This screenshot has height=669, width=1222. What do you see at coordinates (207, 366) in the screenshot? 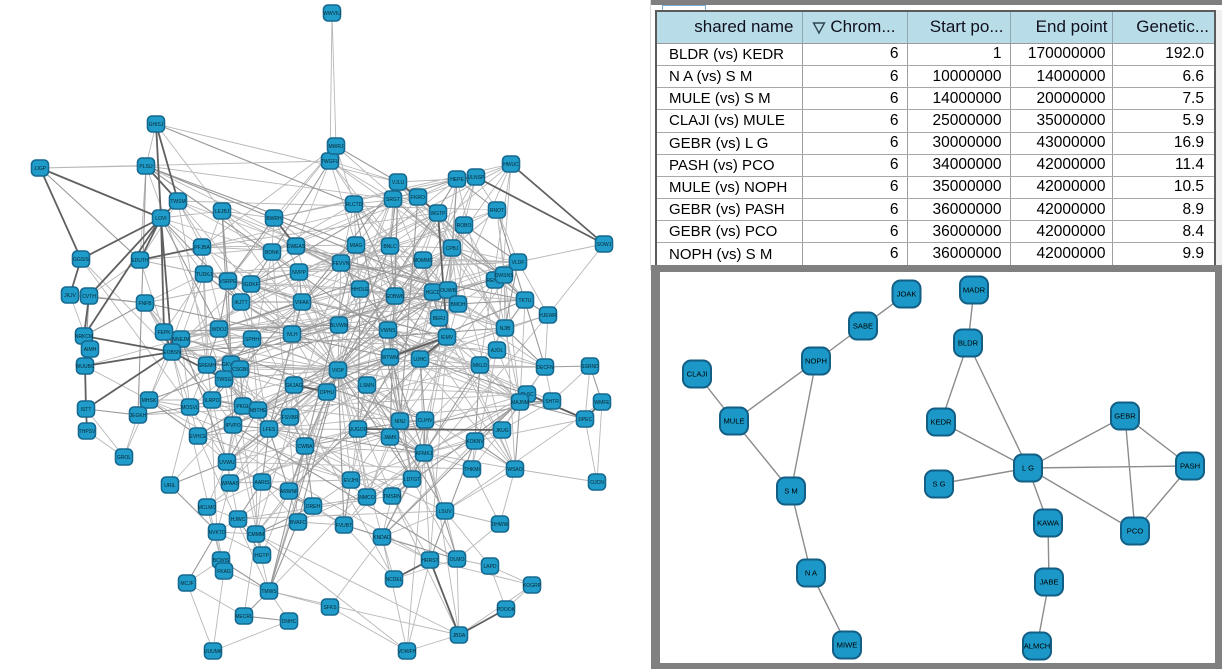
I see `svg-text: SREMH` at bounding box center [207, 366].